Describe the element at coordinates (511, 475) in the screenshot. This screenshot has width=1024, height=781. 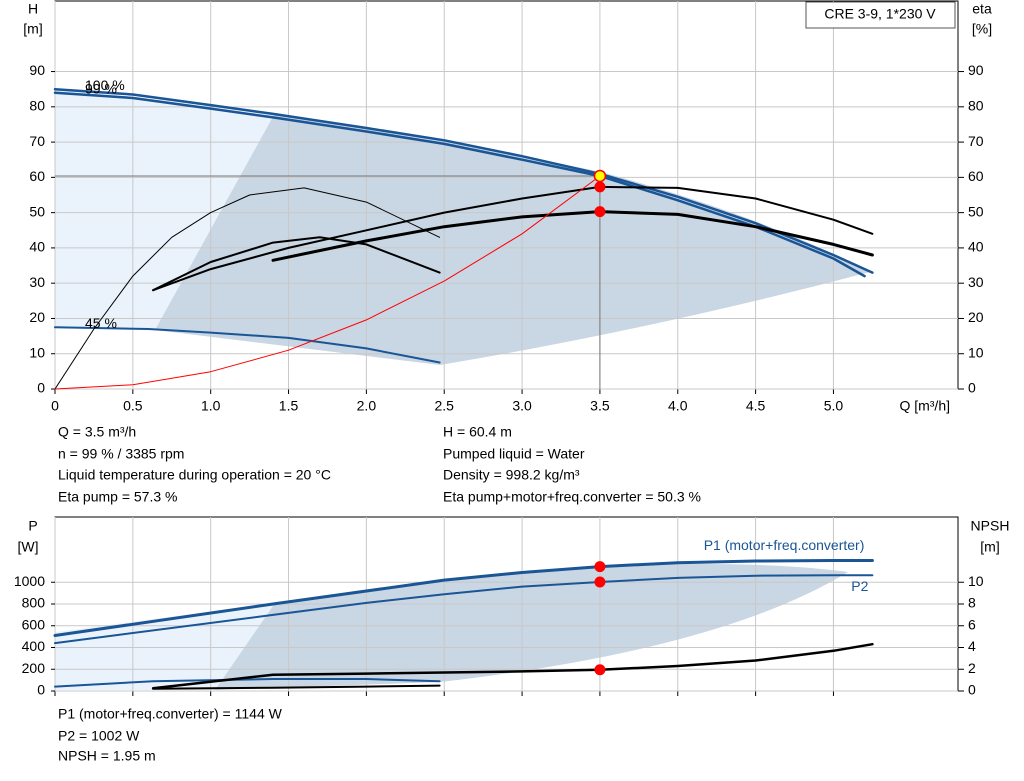
I see `info-text: Density = 998.2 kg/m³` at that location.